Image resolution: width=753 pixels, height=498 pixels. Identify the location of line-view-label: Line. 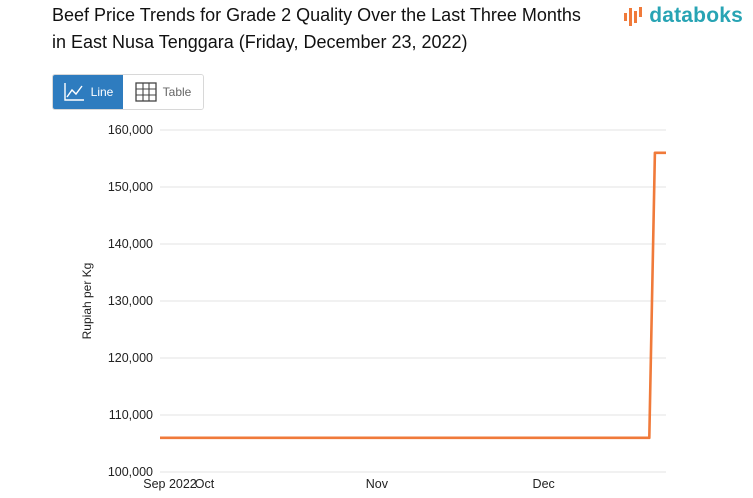
(102, 92).